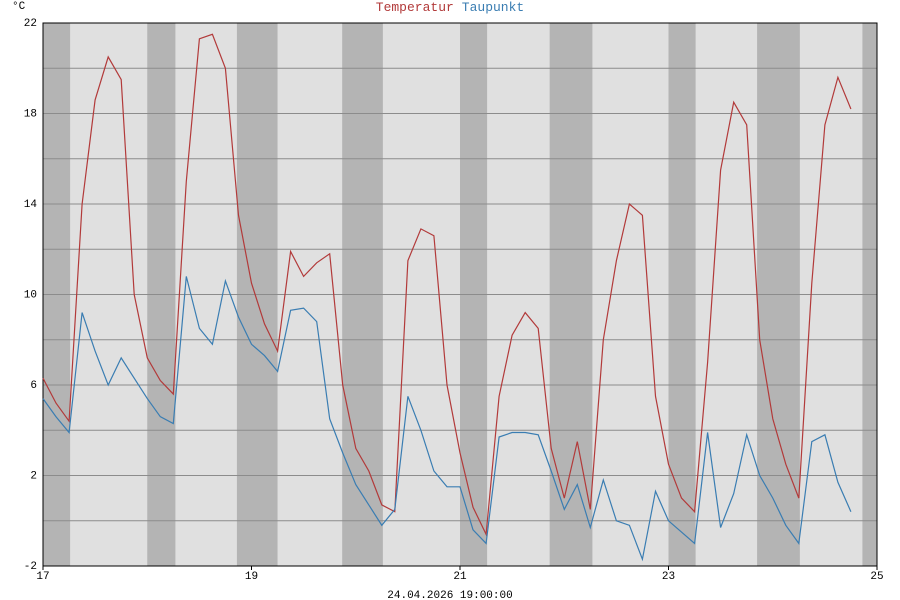 The image size is (900, 600). I want to click on x-tick-label: 17, so click(42, 577).